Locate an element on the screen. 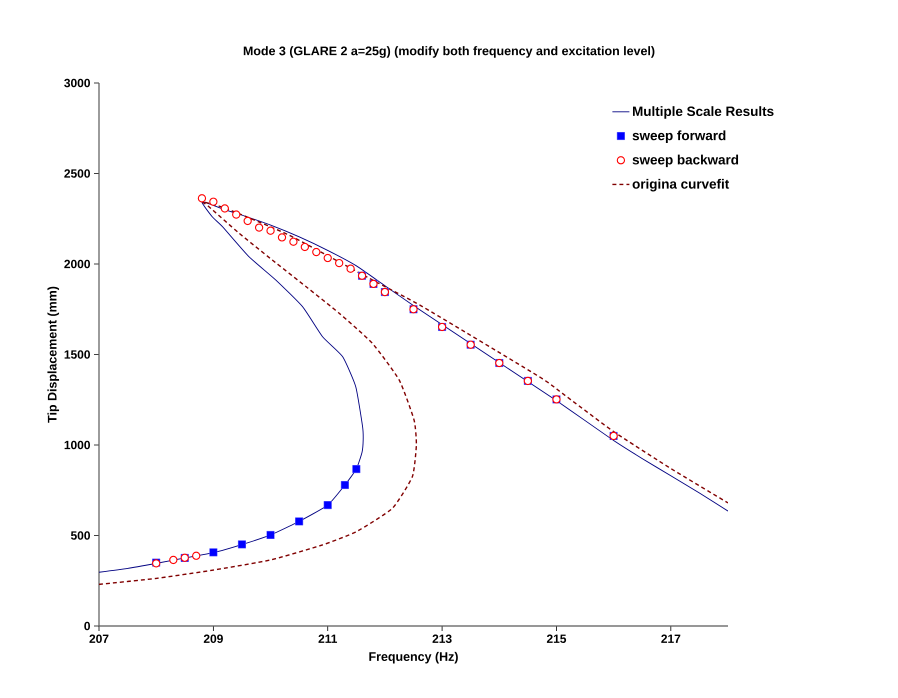  x-tick-label: 211 is located at coordinates (328, 638).